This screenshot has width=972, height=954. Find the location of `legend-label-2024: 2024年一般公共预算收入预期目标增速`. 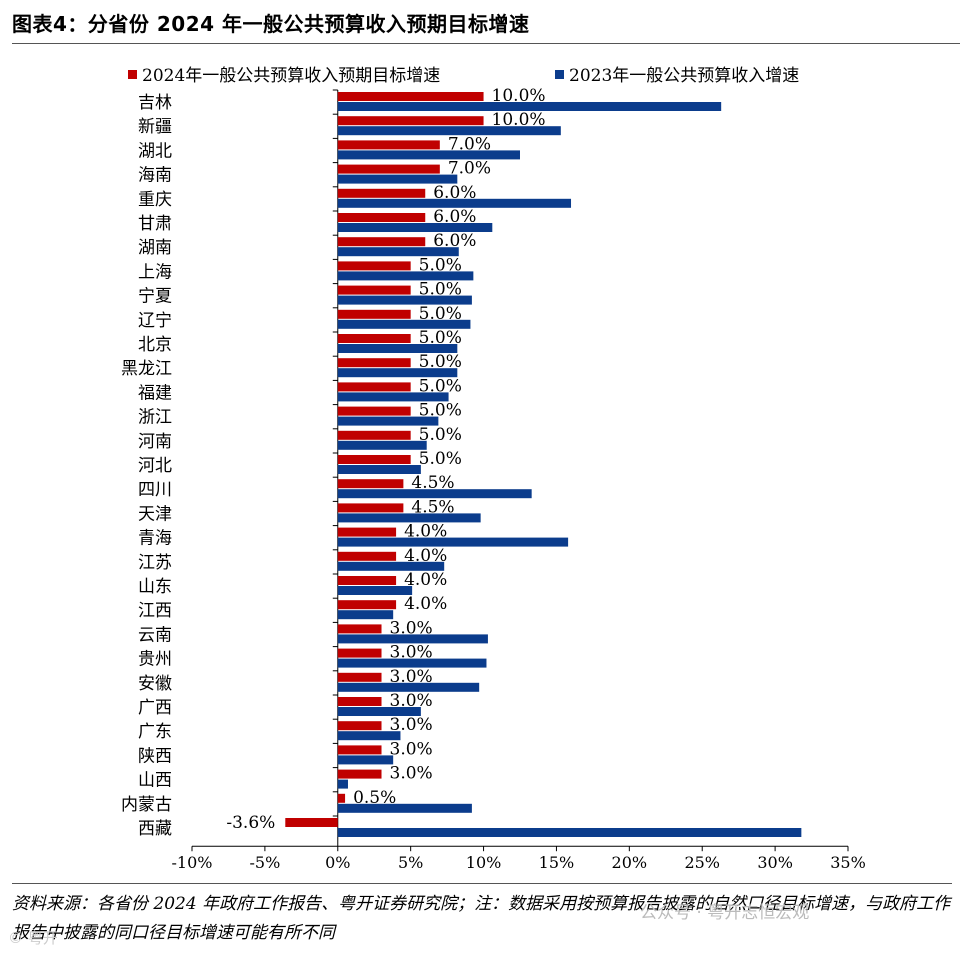

legend-label-2024: 2024年一般公共预算收入预期目标增速 is located at coordinates (291, 76).